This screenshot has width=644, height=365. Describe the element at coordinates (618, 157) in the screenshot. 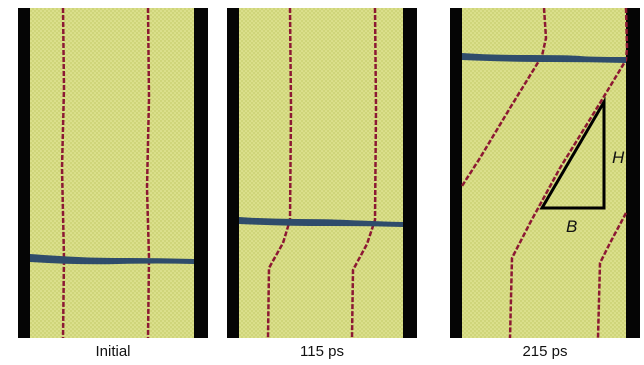

I see `height-label: H` at that location.